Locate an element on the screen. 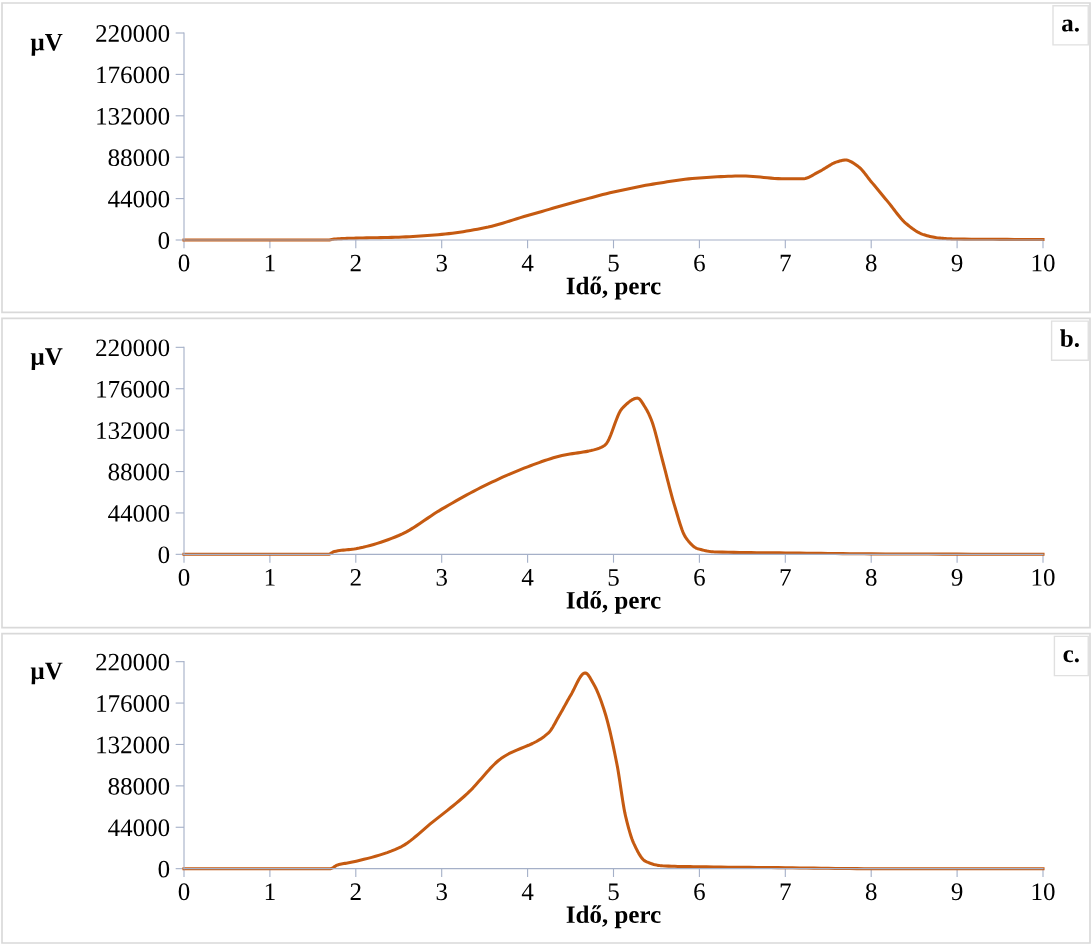 The image size is (1092, 946). text: b. is located at coordinates (1069, 338).